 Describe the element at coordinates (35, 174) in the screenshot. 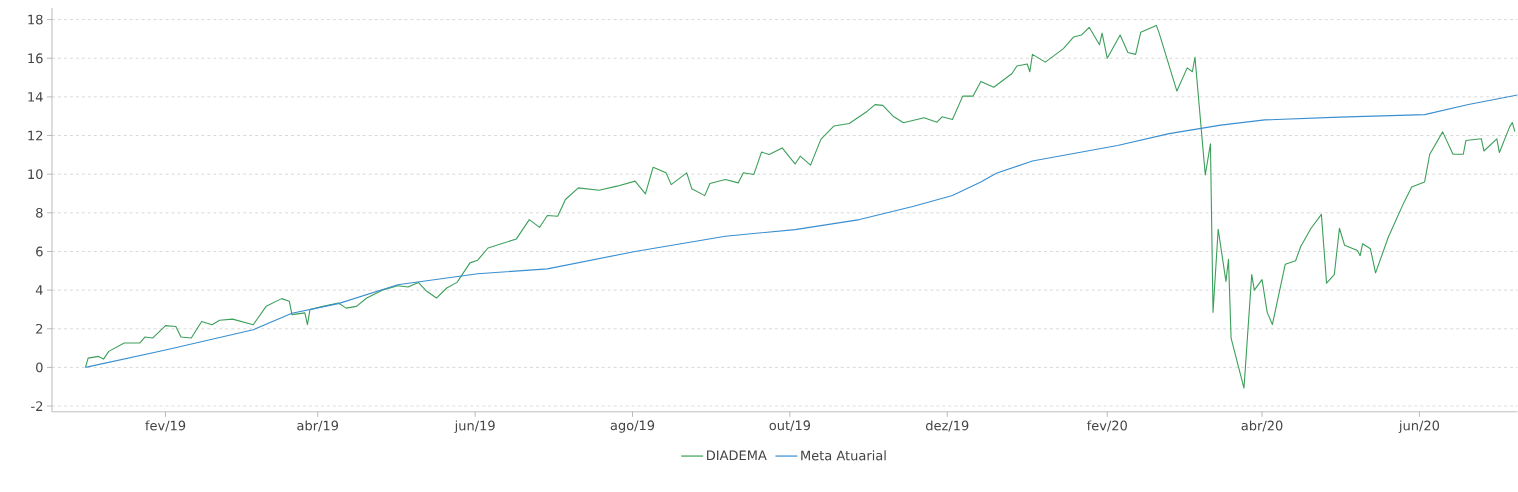

I see `y-tick-label: 10` at that location.